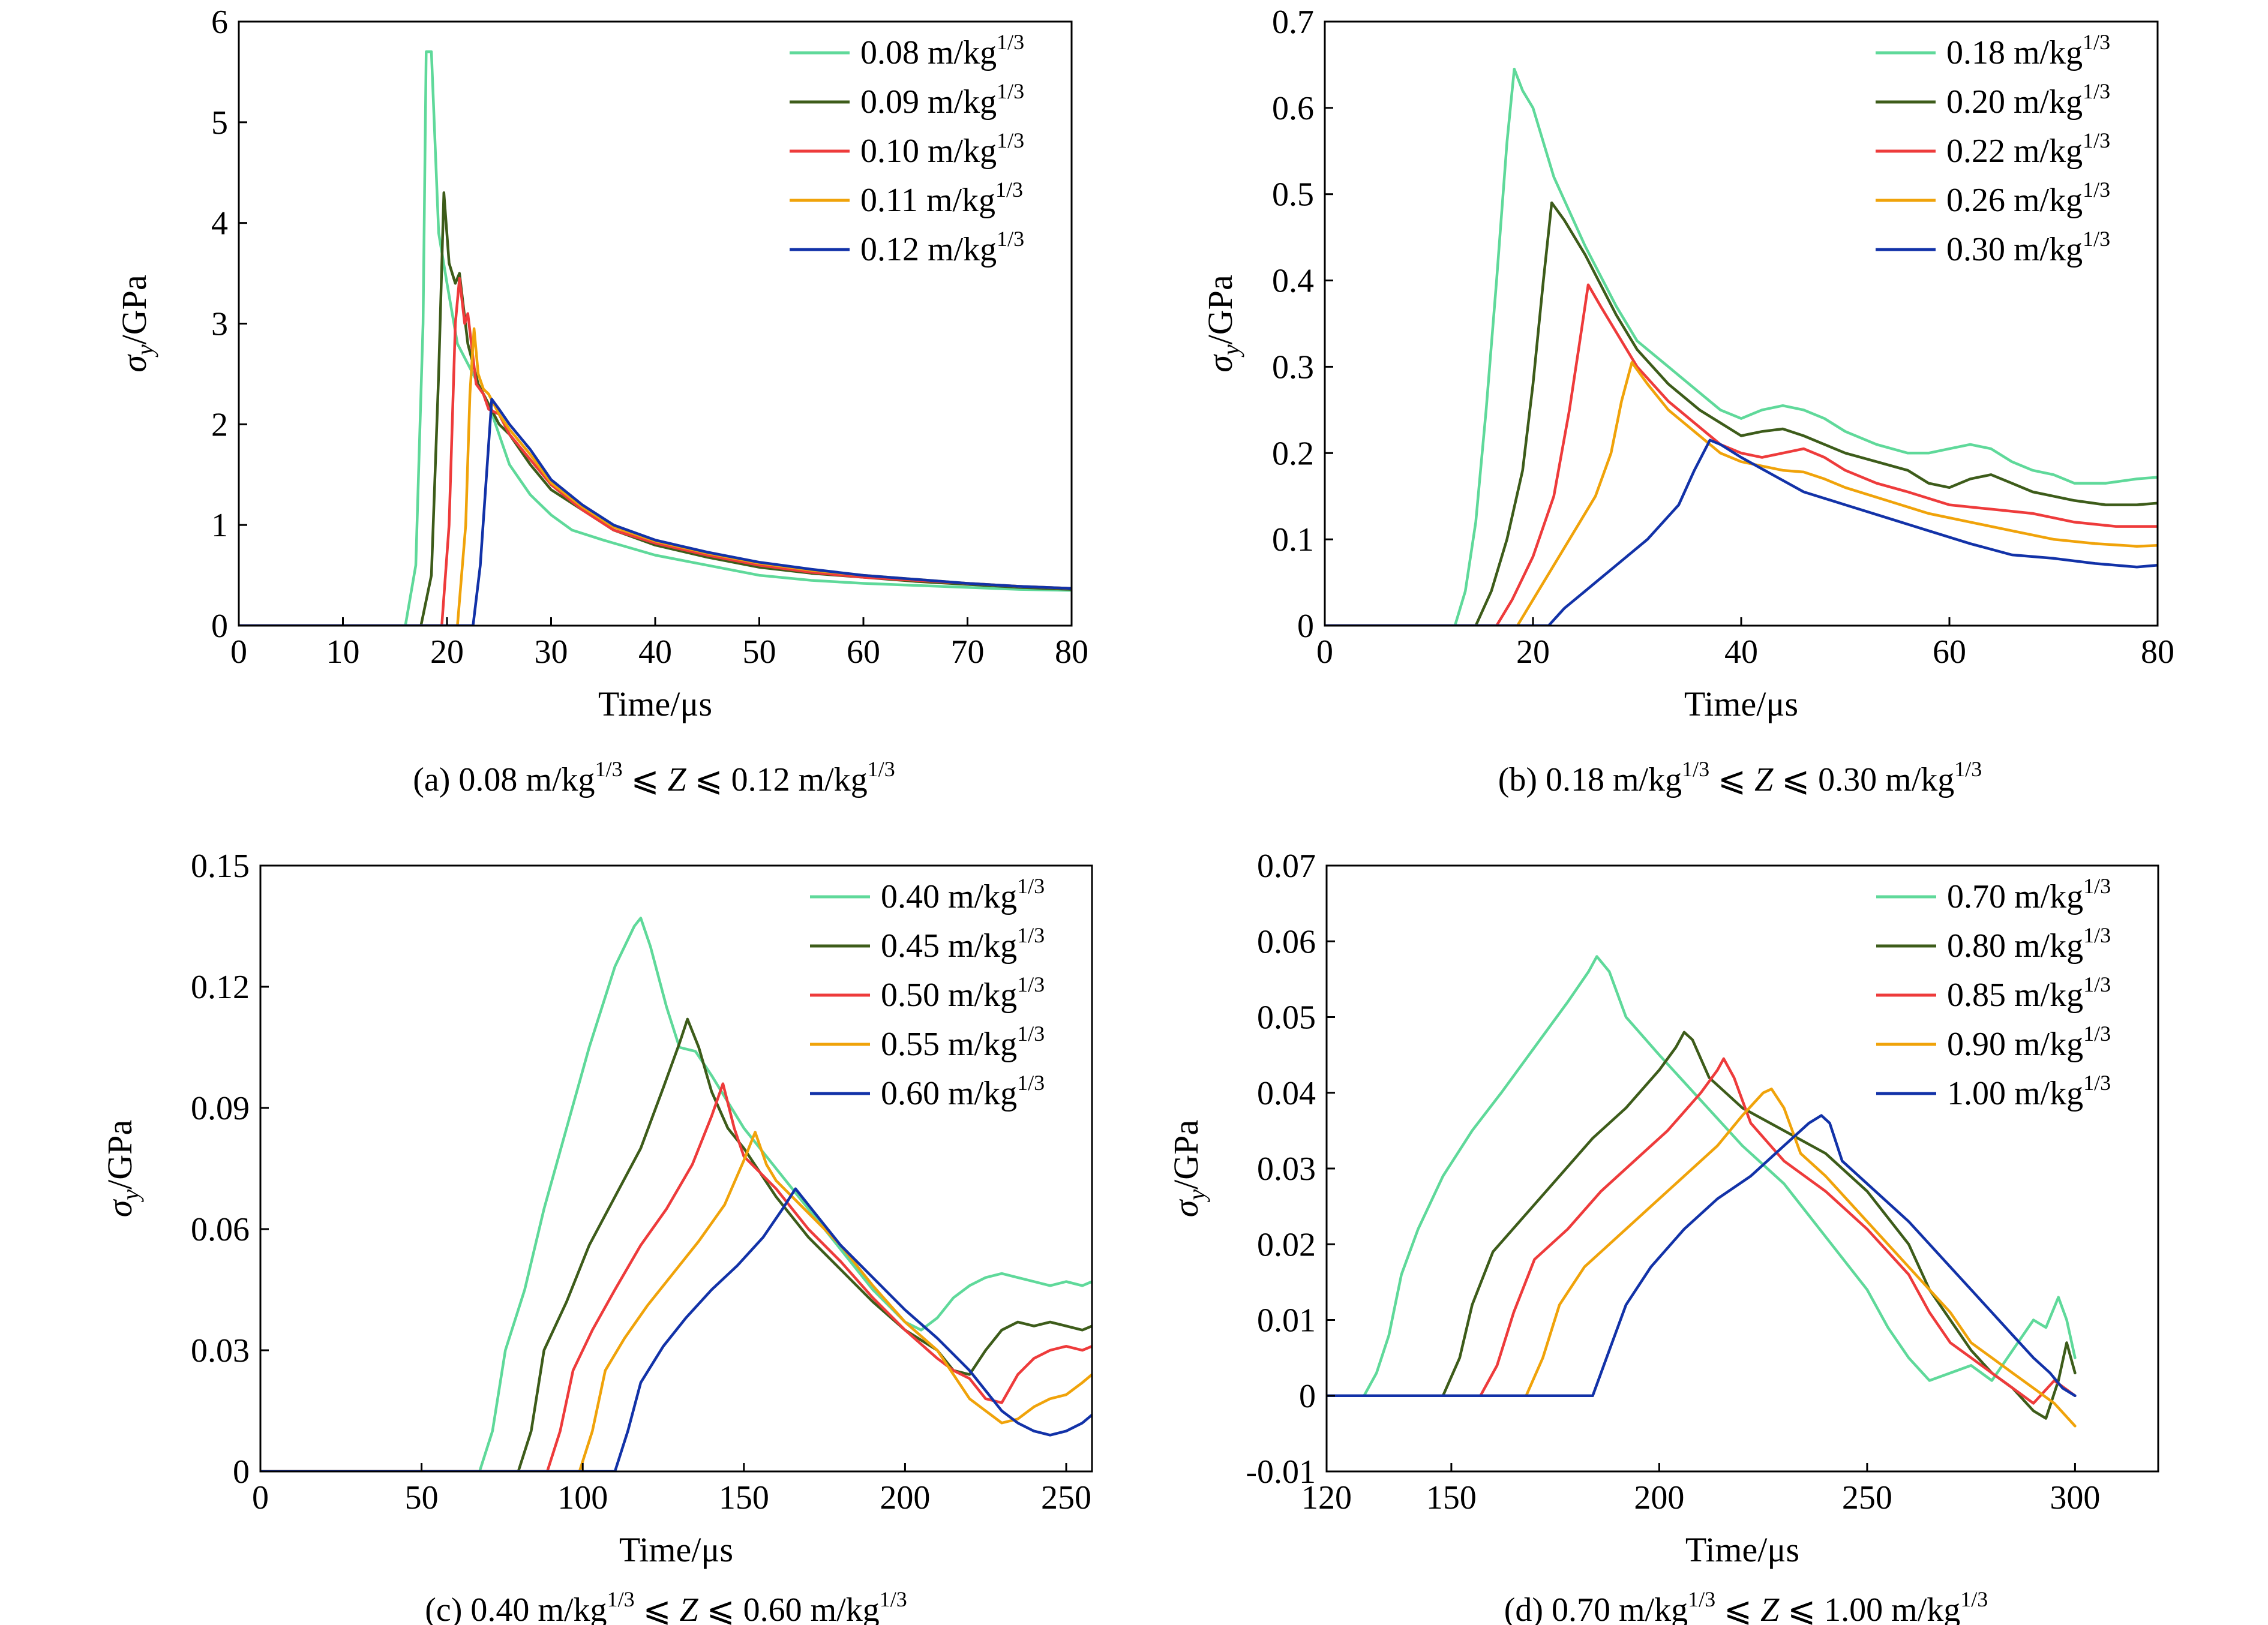 This screenshot has width=2268, height=1625. I want to click on y-tick-label: 0.05, so click(1287, 1018).